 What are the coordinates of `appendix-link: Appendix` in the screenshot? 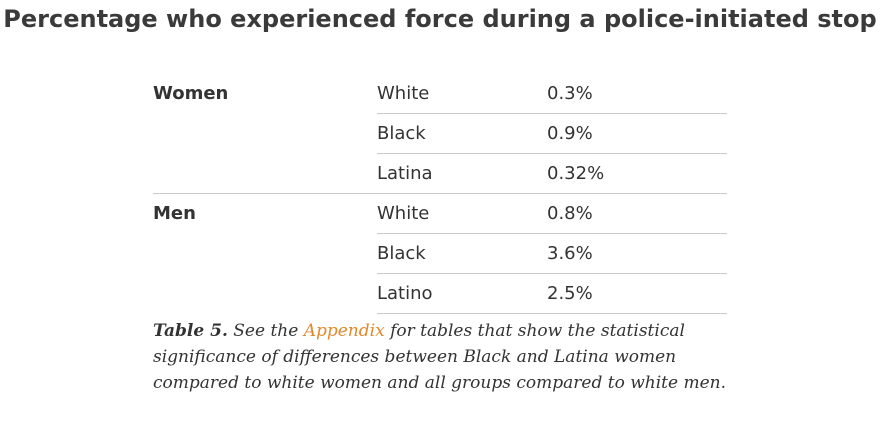 It's located at (344, 331).